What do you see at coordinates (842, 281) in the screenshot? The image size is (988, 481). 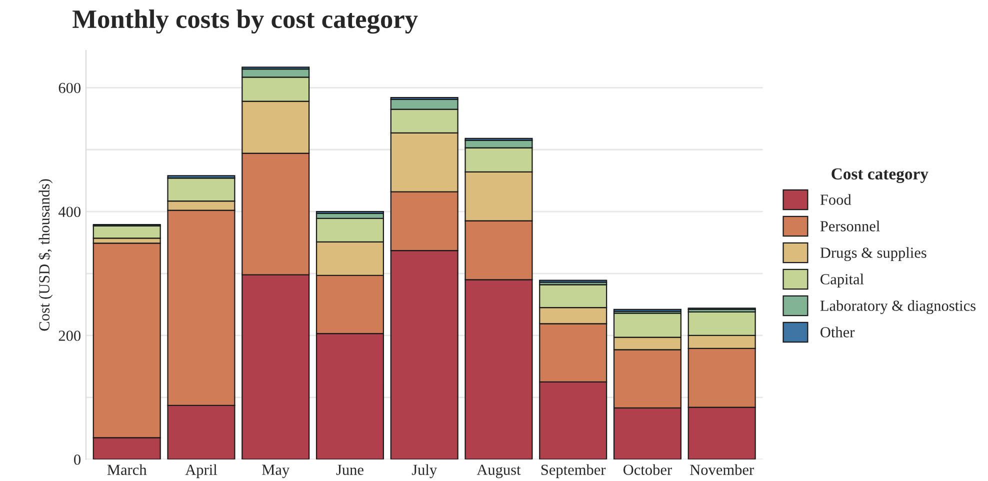 I see `legend-label: Capital` at bounding box center [842, 281].